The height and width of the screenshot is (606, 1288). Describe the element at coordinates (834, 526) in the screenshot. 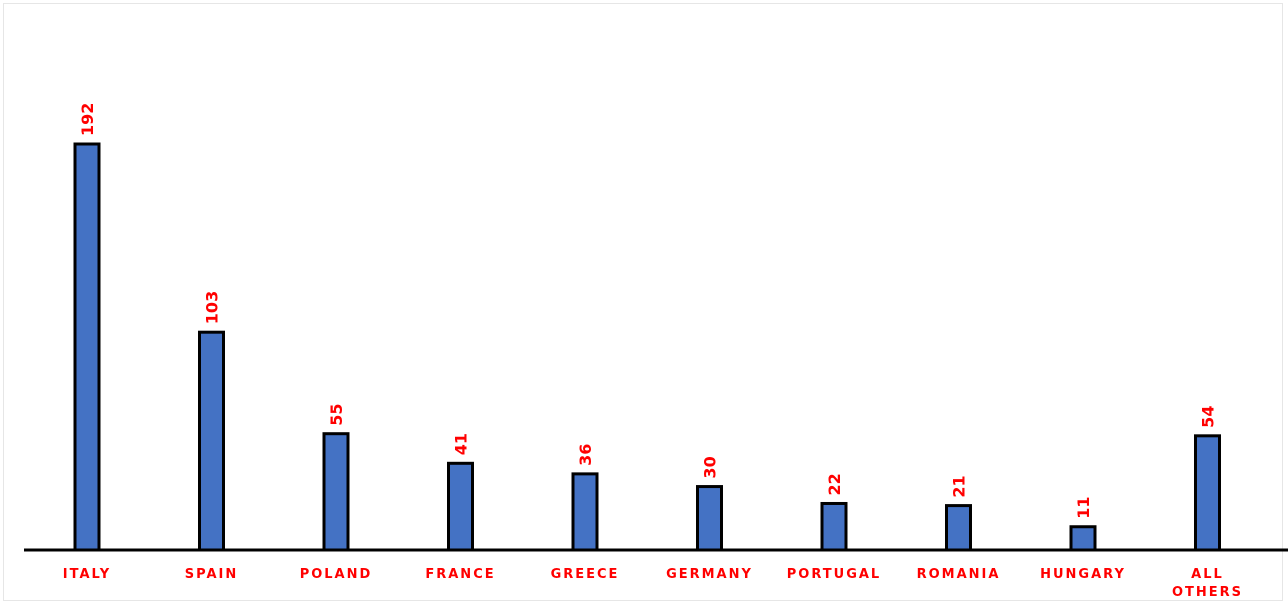

I see `bar-portugal` at that location.